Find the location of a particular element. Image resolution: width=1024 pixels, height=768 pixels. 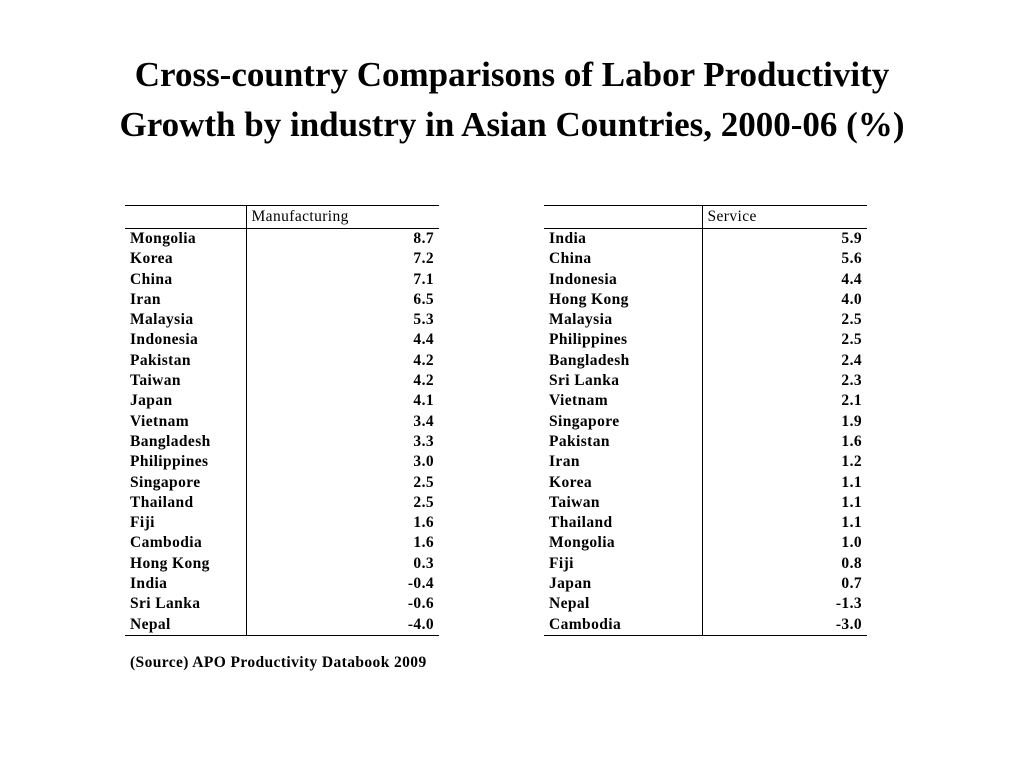

value-cell: 5.6 is located at coordinates (784, 259).